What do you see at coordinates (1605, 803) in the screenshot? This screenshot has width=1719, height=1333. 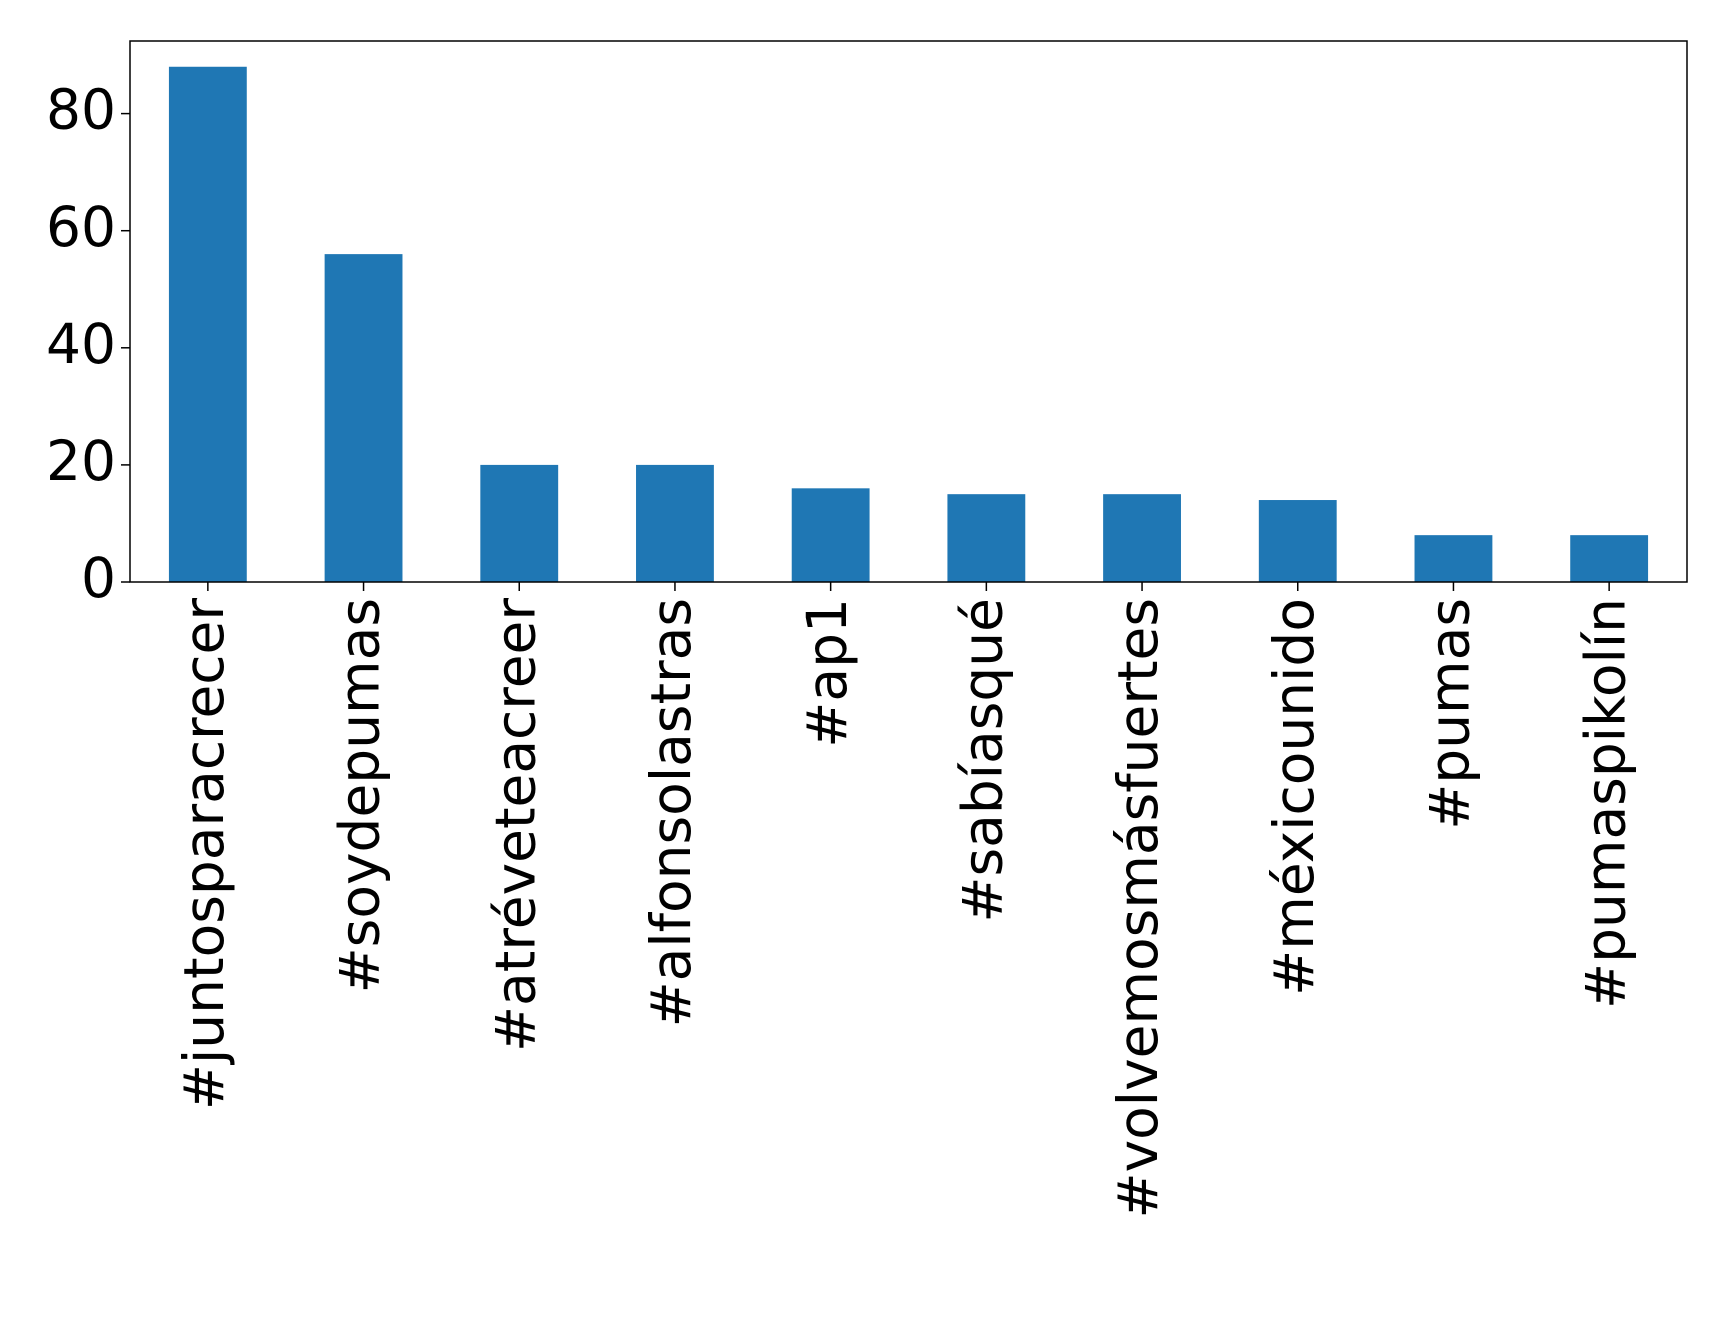 I see `x-tick-label: #pumaspikolín` at bounding box center [1605, 803].